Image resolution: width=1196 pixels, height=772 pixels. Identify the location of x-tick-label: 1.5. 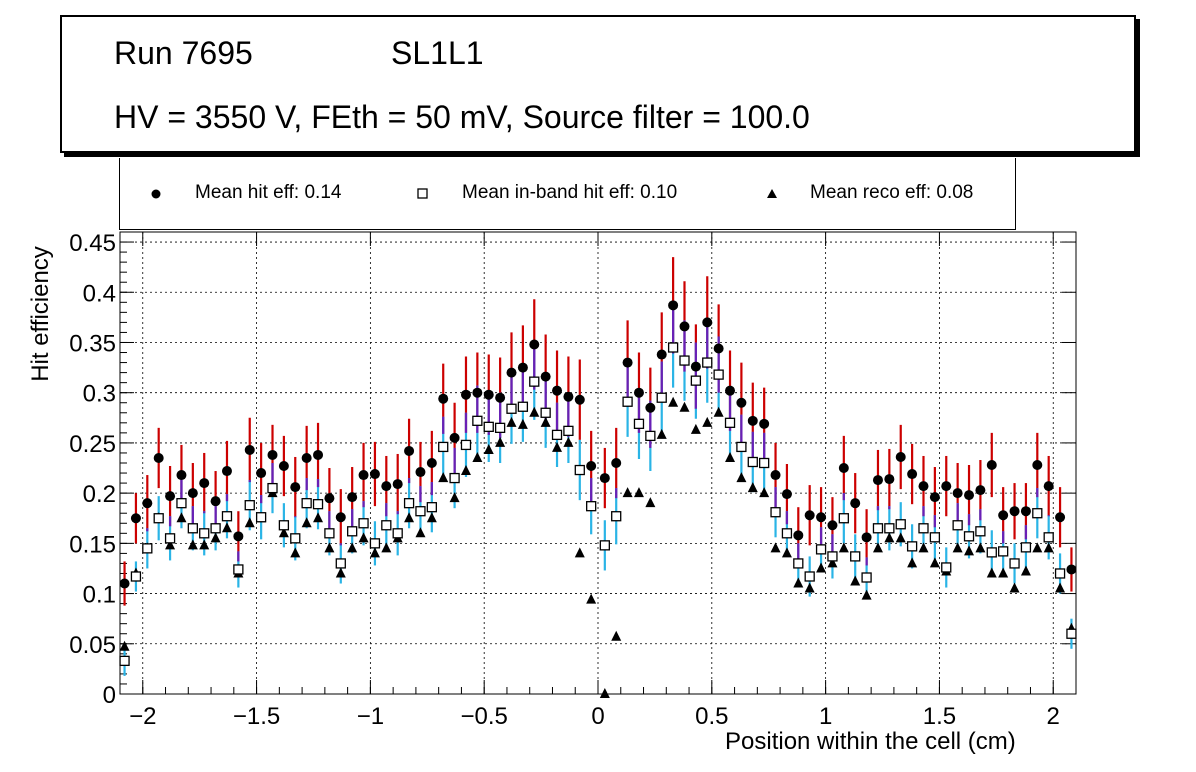
(939, 716).